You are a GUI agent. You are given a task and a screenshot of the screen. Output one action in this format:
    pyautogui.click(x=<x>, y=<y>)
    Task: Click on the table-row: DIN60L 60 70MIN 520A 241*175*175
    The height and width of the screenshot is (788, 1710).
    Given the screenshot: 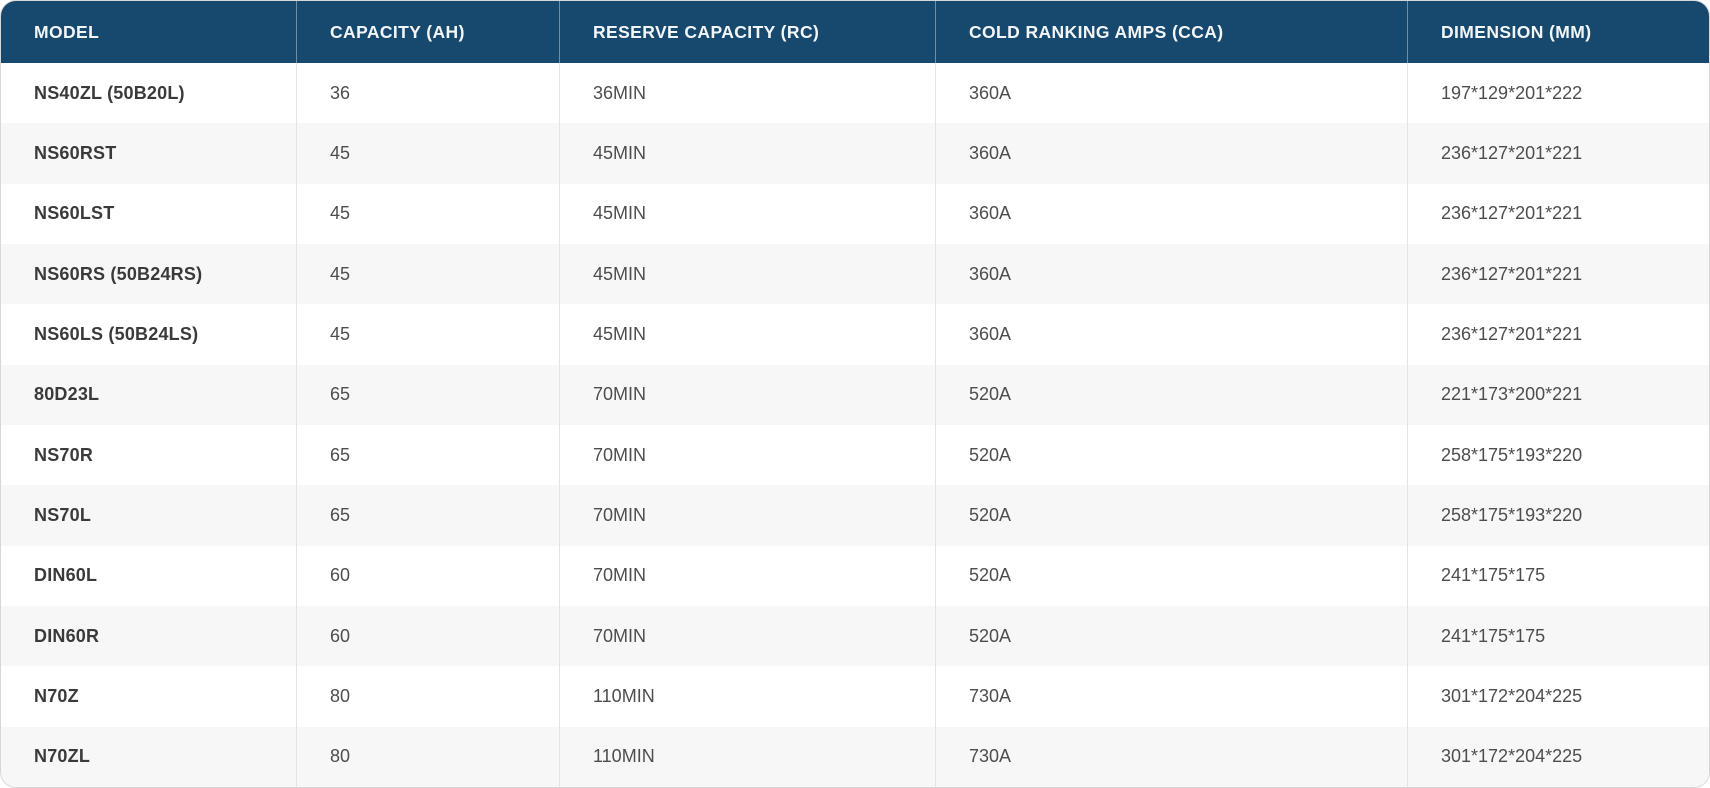 What is the action you would take?
    pyautogui.click(x=855, y=575)
    